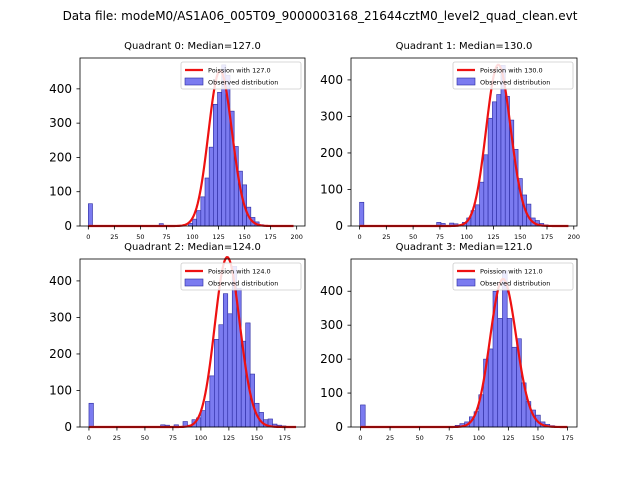 The height and width of the screenshot is (480, 640). I want to click on subplot-title: Quadrant 0: Median=127.0, so click(192, 46).